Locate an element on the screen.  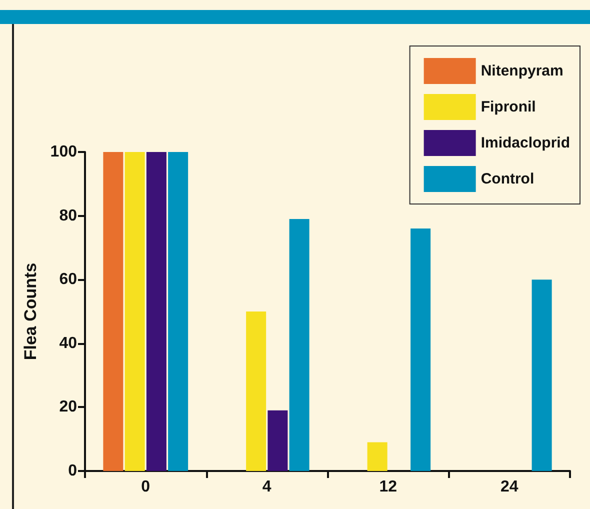
y-tick-label: 40 is located at coordinates (68, 343).